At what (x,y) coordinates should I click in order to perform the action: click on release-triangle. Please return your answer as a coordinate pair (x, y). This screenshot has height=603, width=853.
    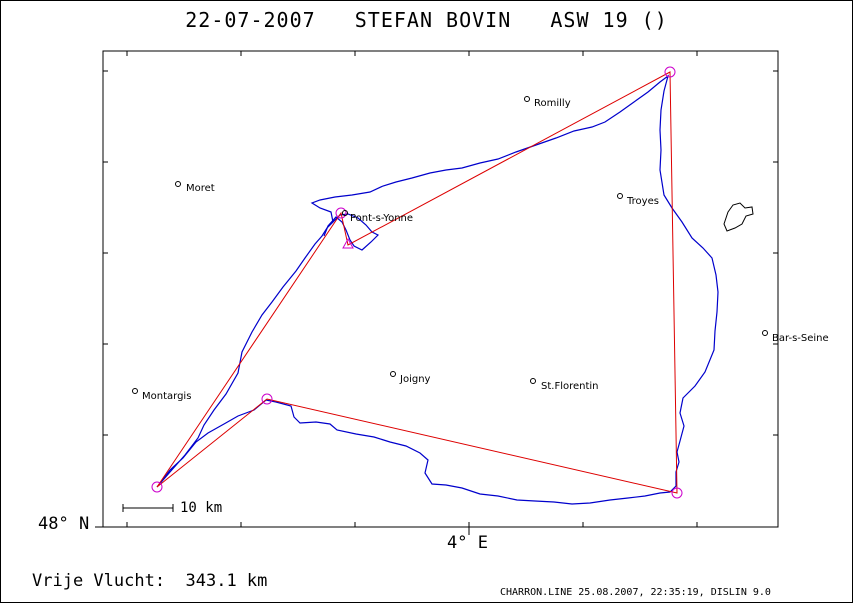
    Looking at the image, I should click on (348, 243).